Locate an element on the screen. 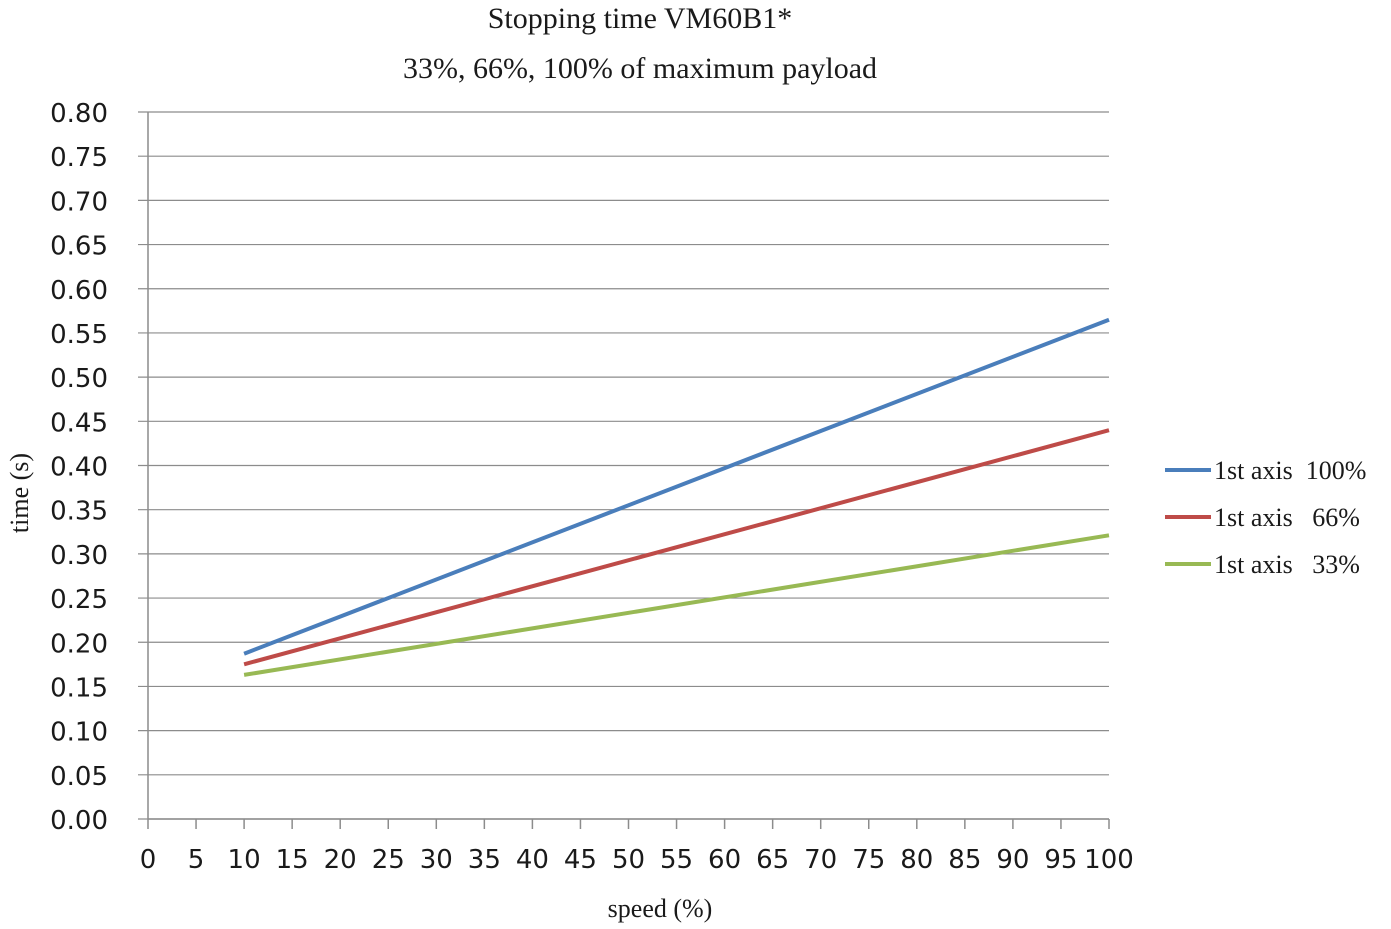 Image resolution: width=1391 pixels, height=929 pixels. y-tick-label: 0.05 is located at coordinates (79, 777).